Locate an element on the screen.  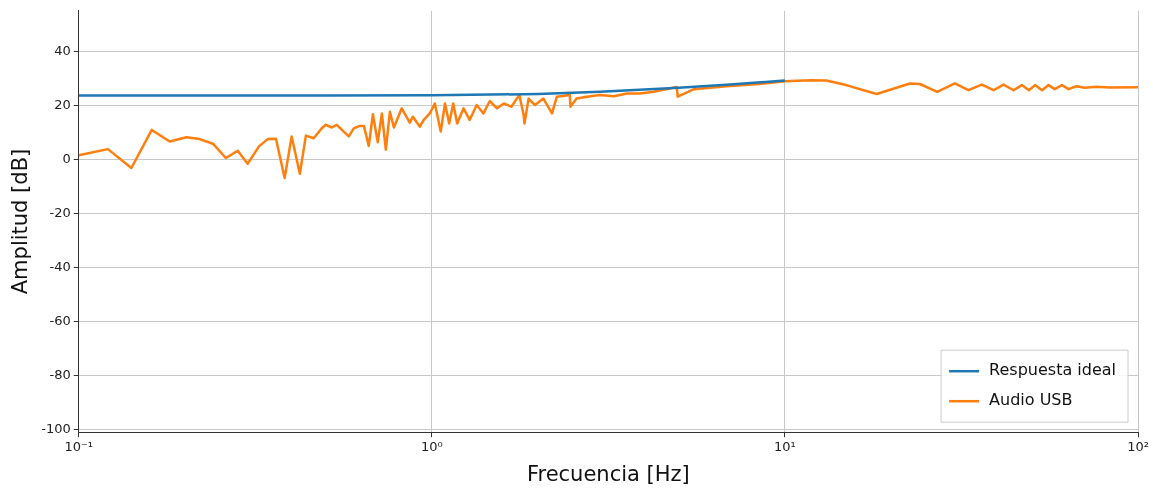
x-tick-label: 10⁻¹ is located at coordinates (79, 447).